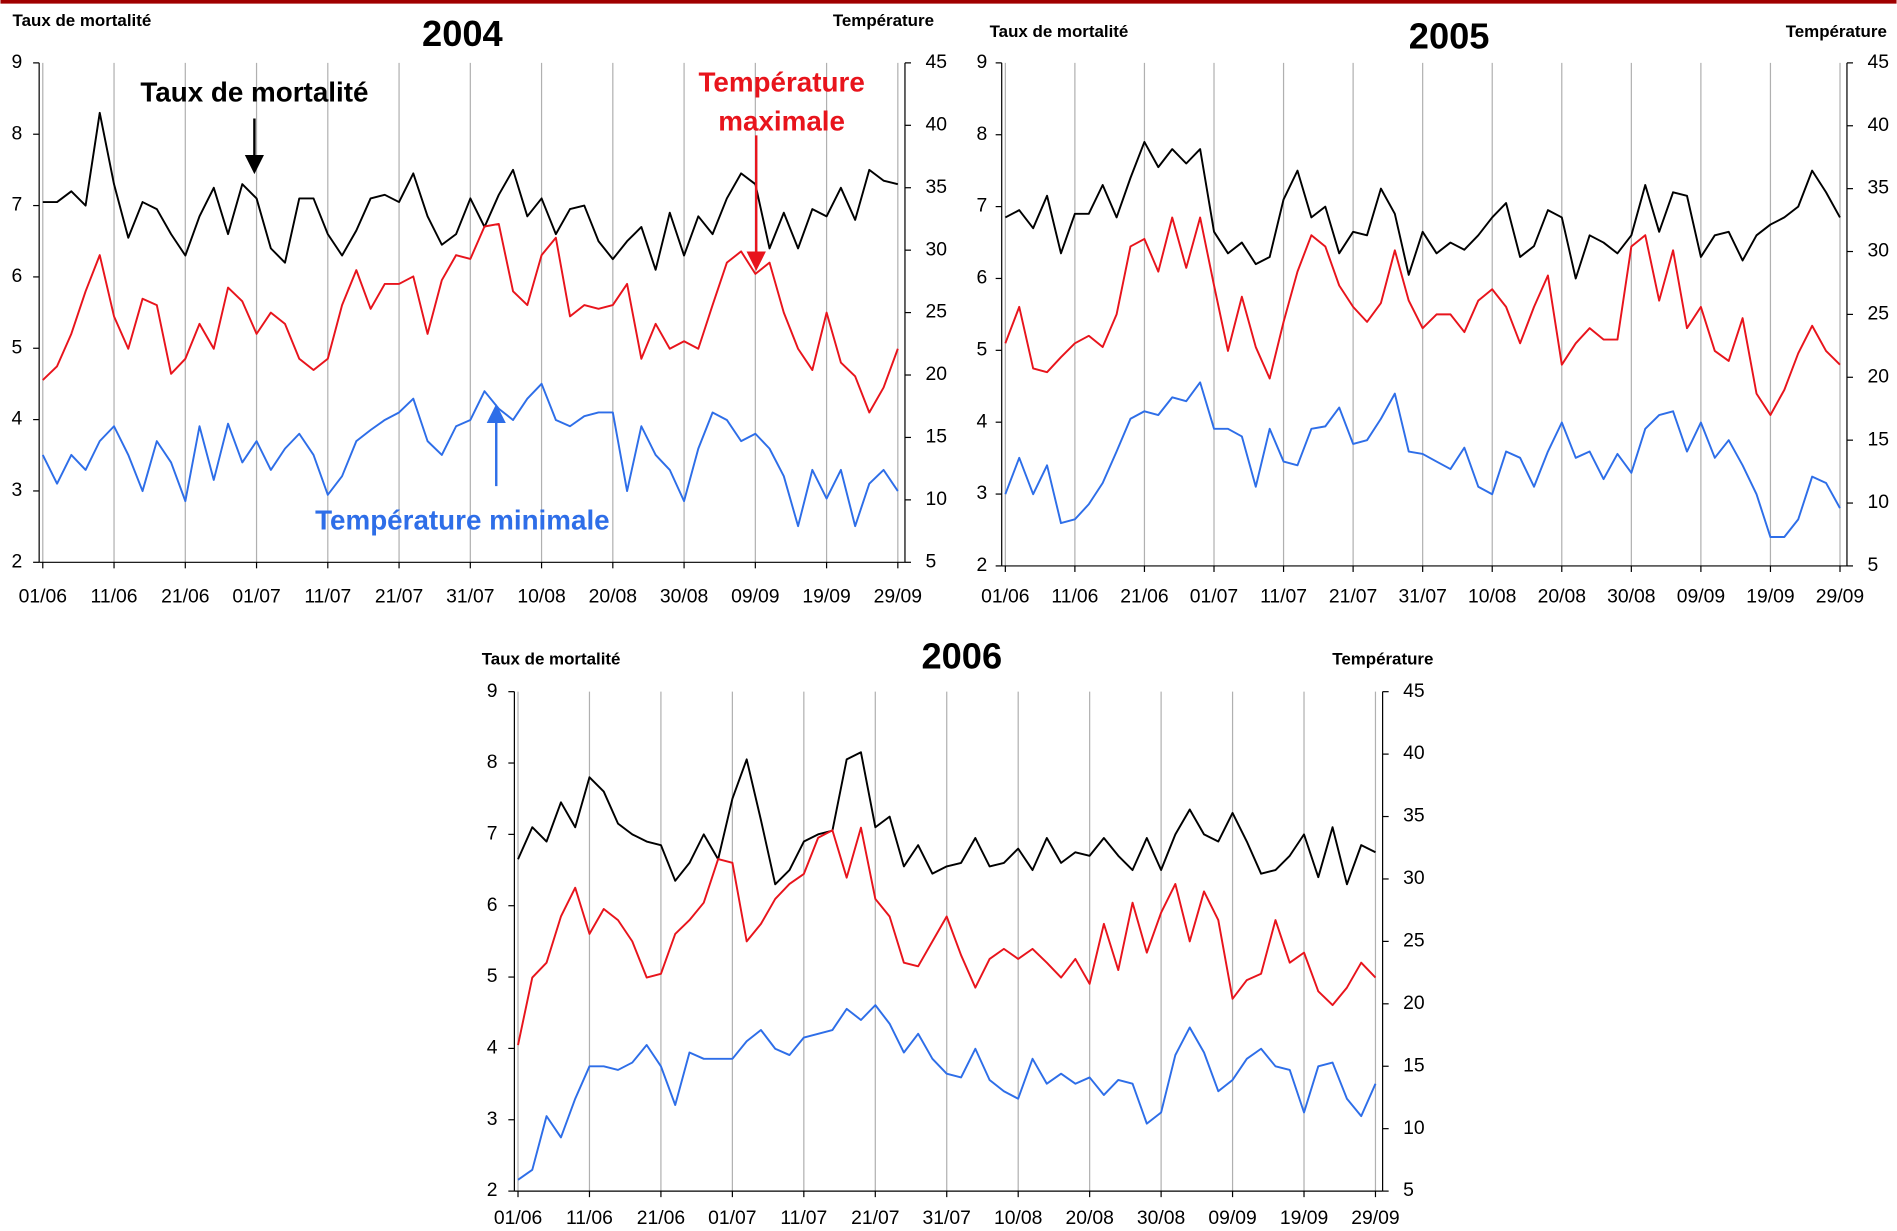  Describe the element at coordinates (781, 82) in the screenshot. I see `annotation-line: Température` at that location.